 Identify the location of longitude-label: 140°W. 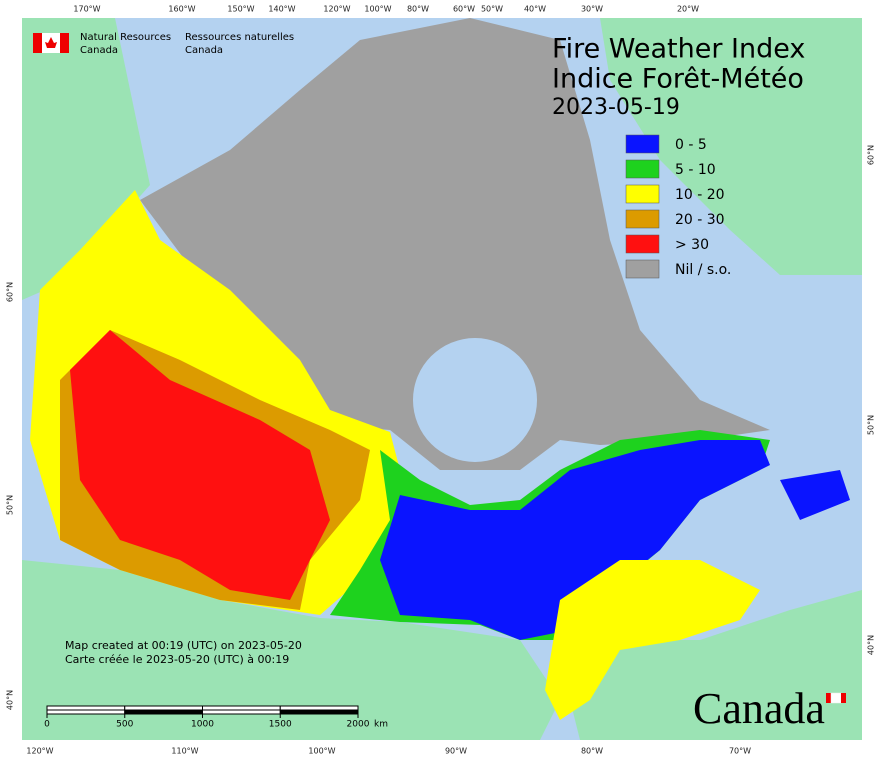
(281, 9).